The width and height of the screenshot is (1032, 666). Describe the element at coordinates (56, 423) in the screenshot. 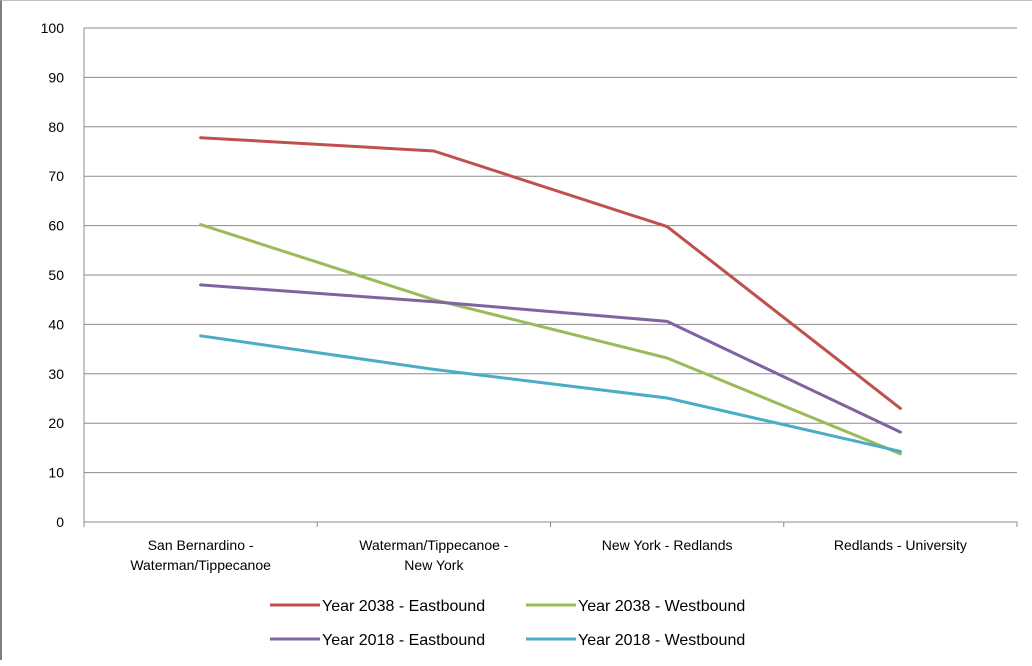

I see `y-tick-label: 20` at that location.